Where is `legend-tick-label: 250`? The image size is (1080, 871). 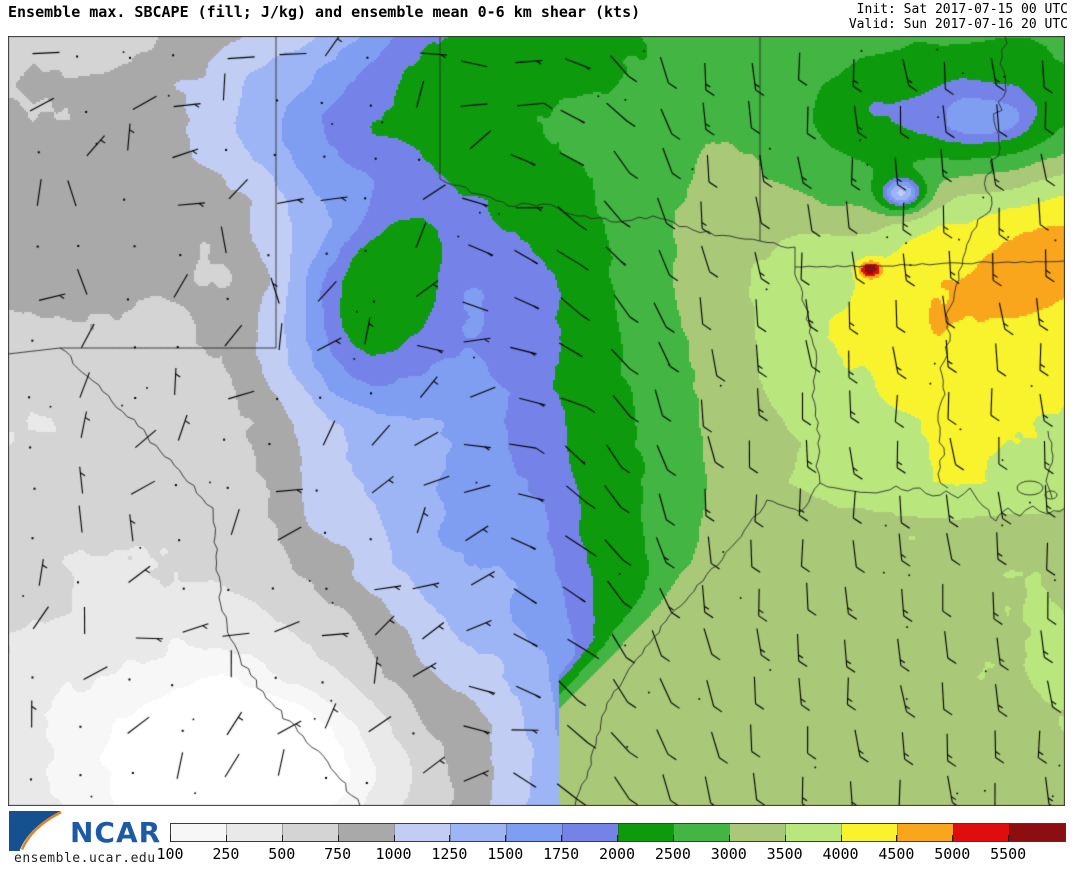 legend-tick-label: 250 is located at coordinates (226, 854).